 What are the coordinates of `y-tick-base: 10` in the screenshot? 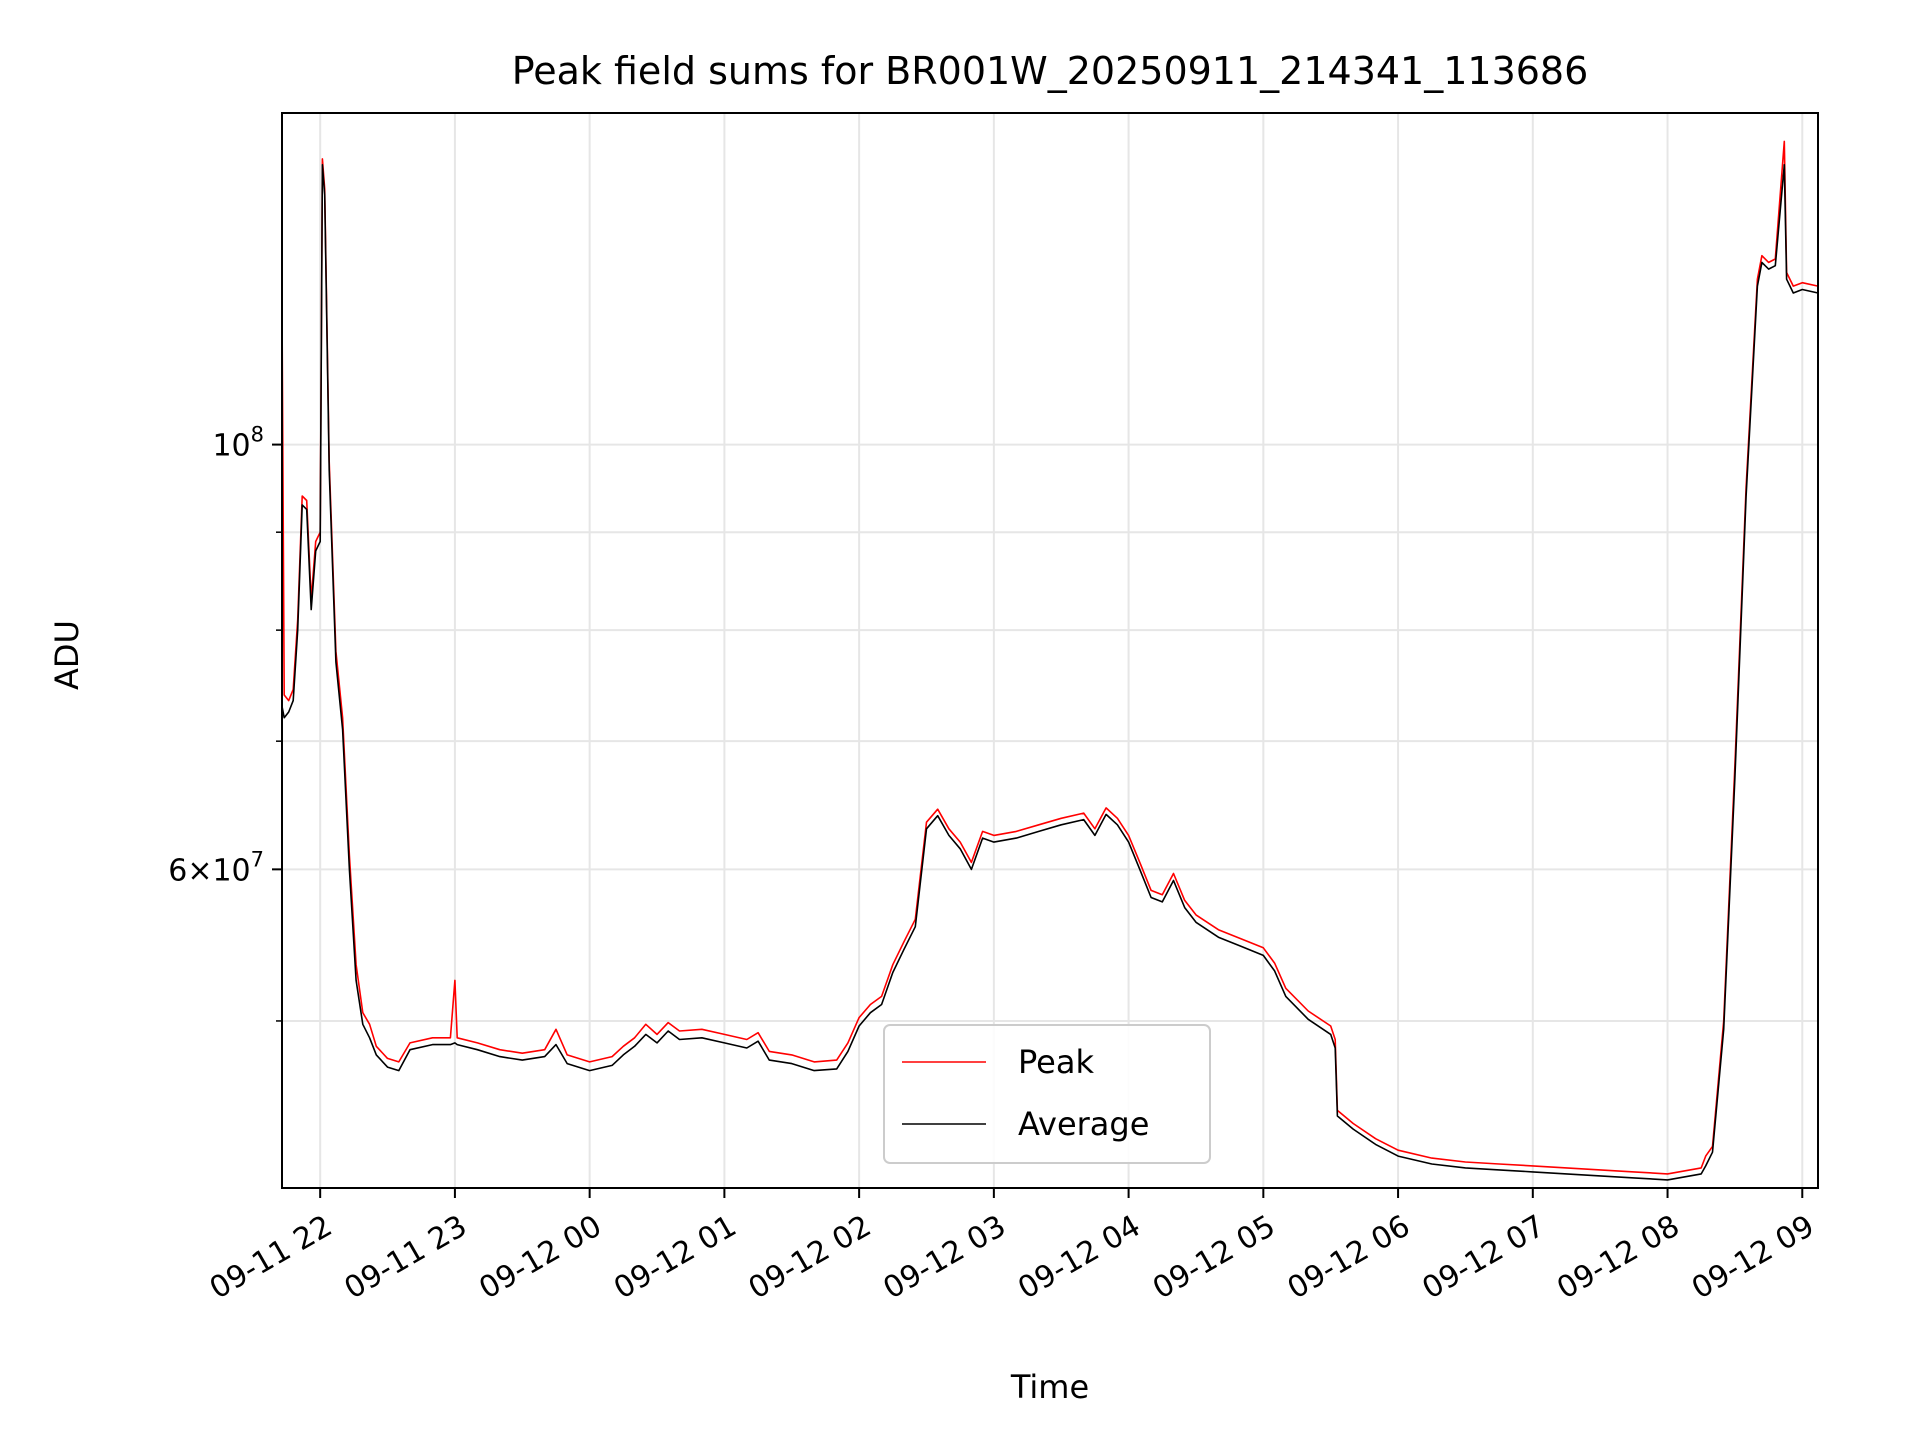 It's located at (231, 446).